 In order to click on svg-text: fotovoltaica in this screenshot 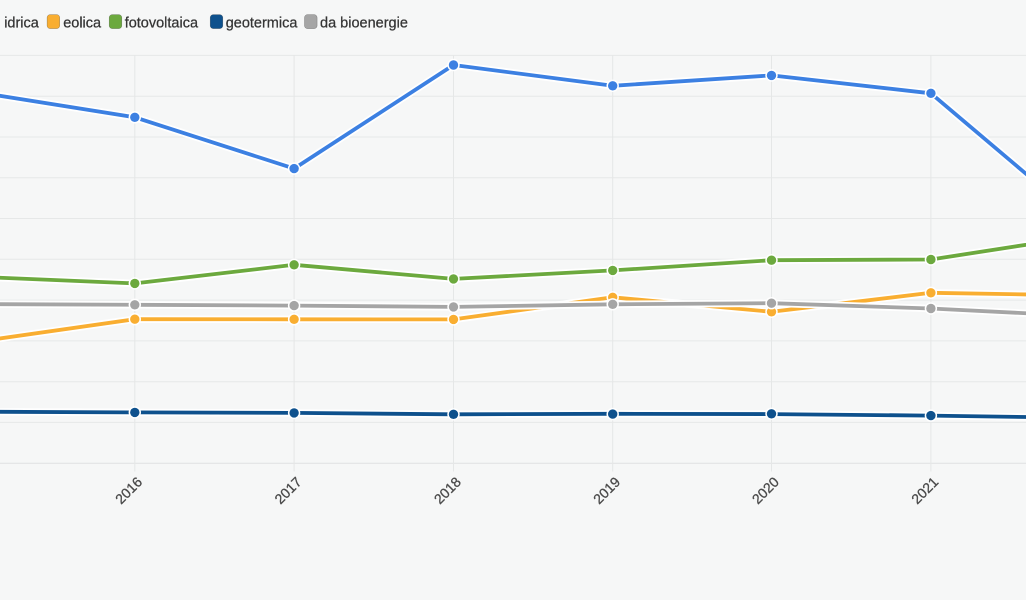, I will do `click(162, 24)`.